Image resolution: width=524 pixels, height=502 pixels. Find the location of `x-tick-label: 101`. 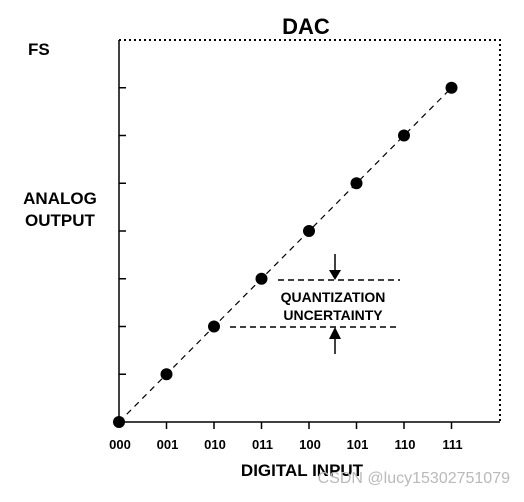

x-tick-label: 101 is located at coordinates (358, 444).